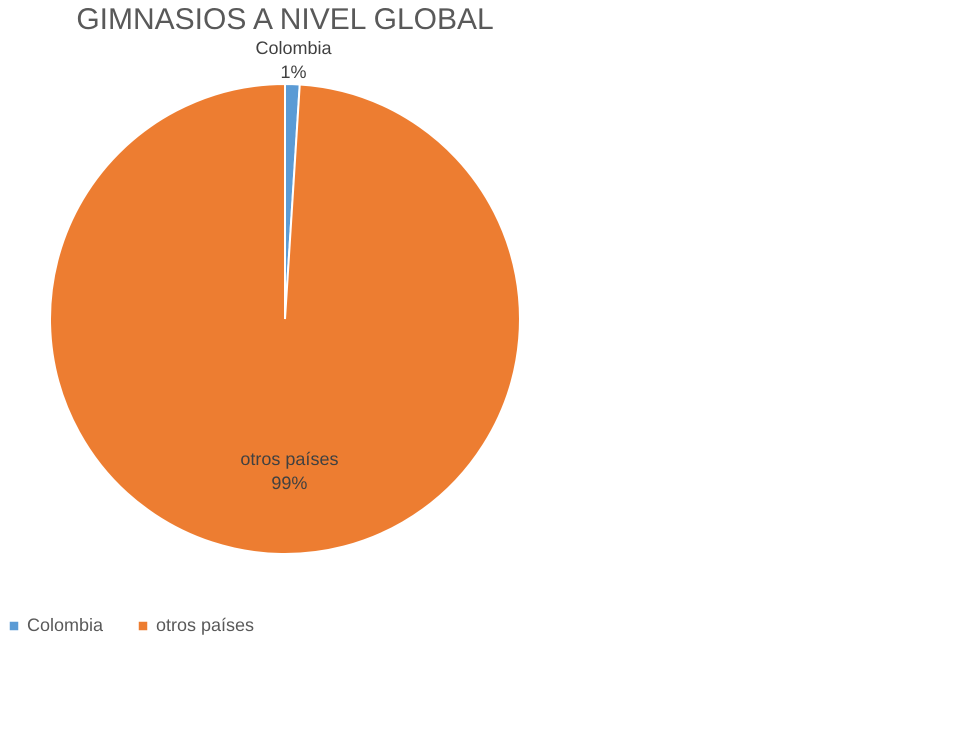 The width and height of the screenshot is (967, 743). What do you see at coordinates (289, 458) in the screenshot?
I see `slice-label: otros países` at bounding box center [289, 458].